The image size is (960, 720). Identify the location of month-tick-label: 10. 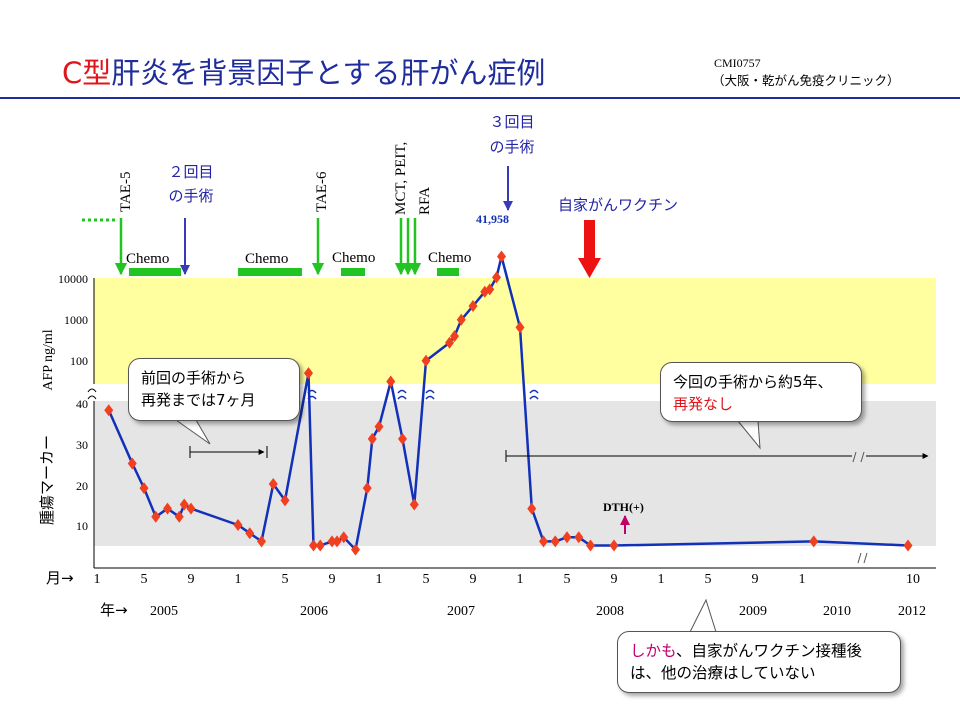
(913, 579).